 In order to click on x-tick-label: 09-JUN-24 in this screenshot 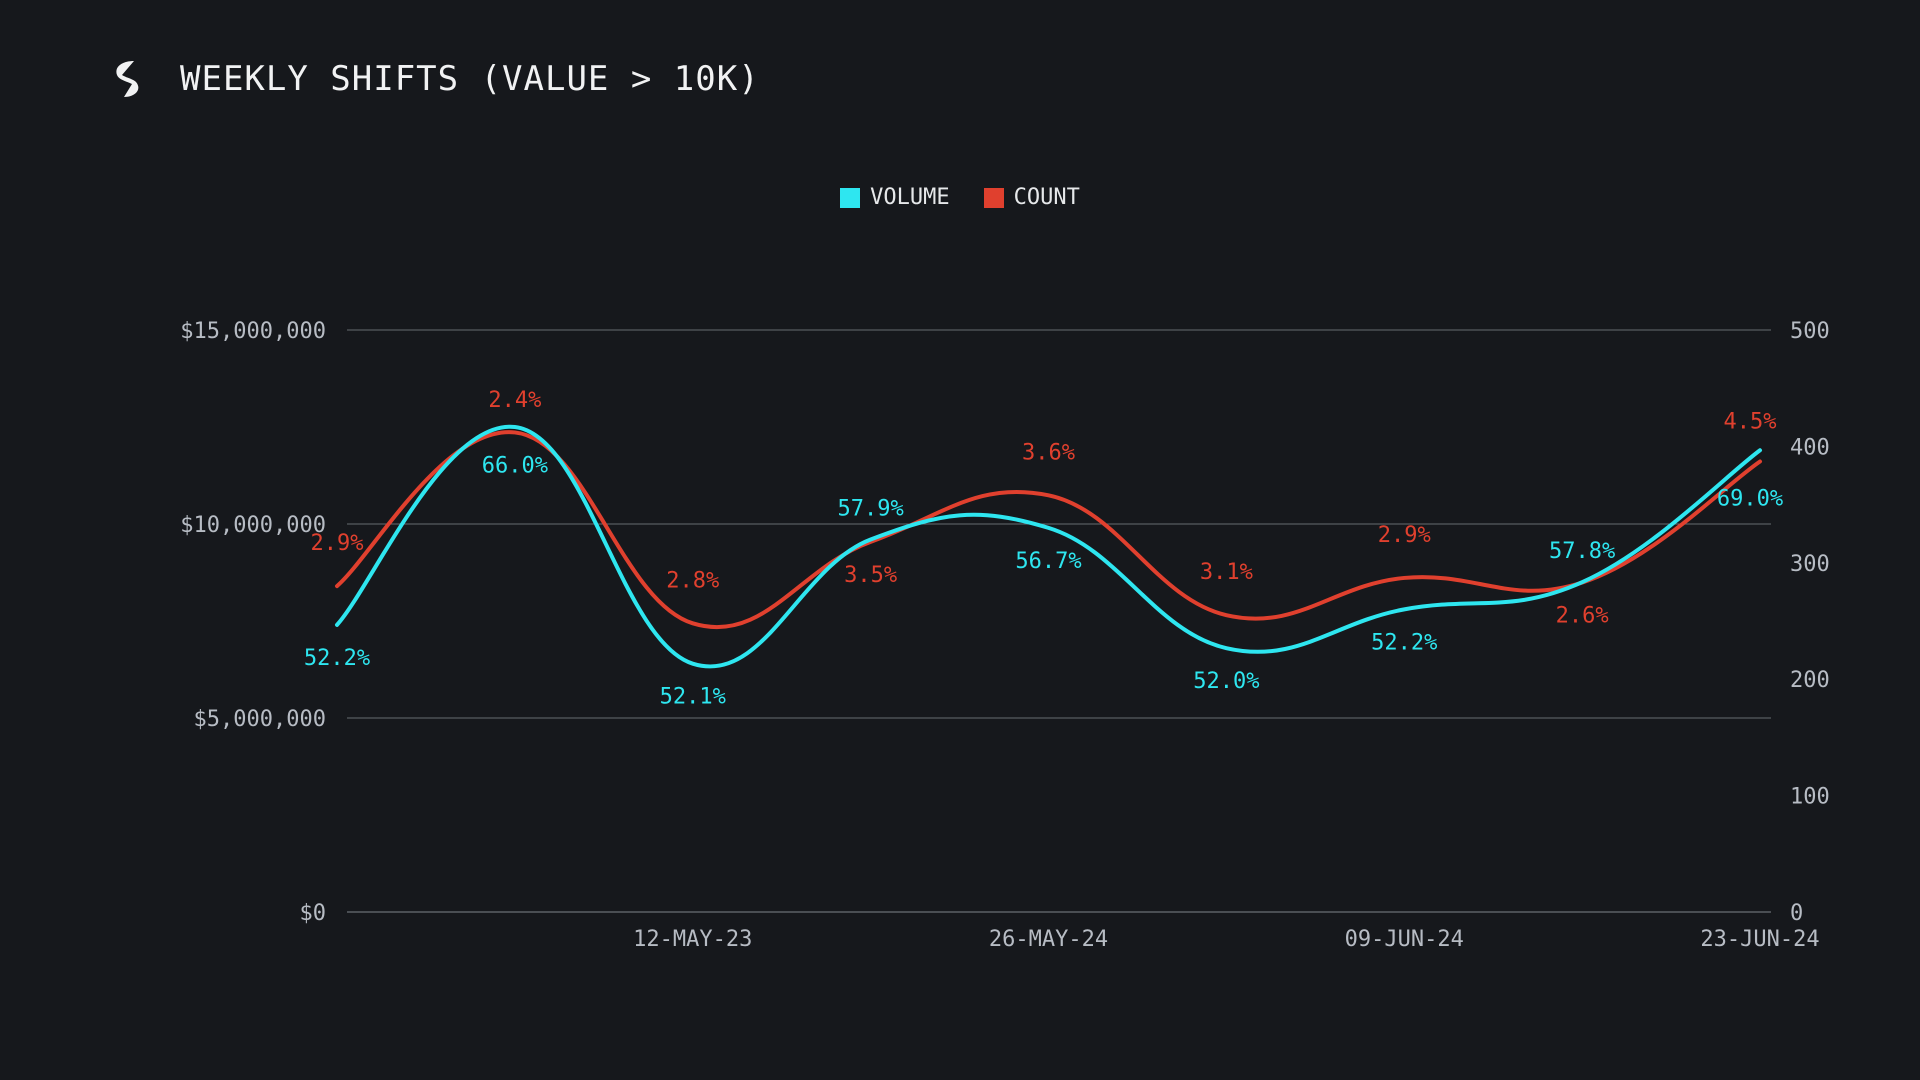, I will do `click(1404, 939)`.